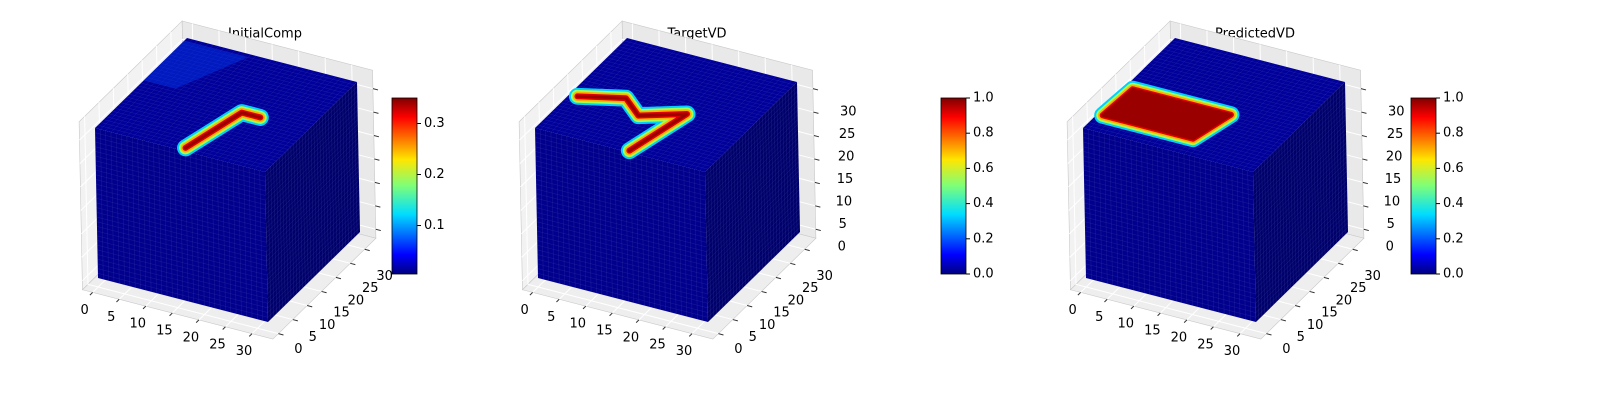  Describe the element at coordinates (1126, 324) in the screenshot. I see `x-tick-label: 10` at that location.